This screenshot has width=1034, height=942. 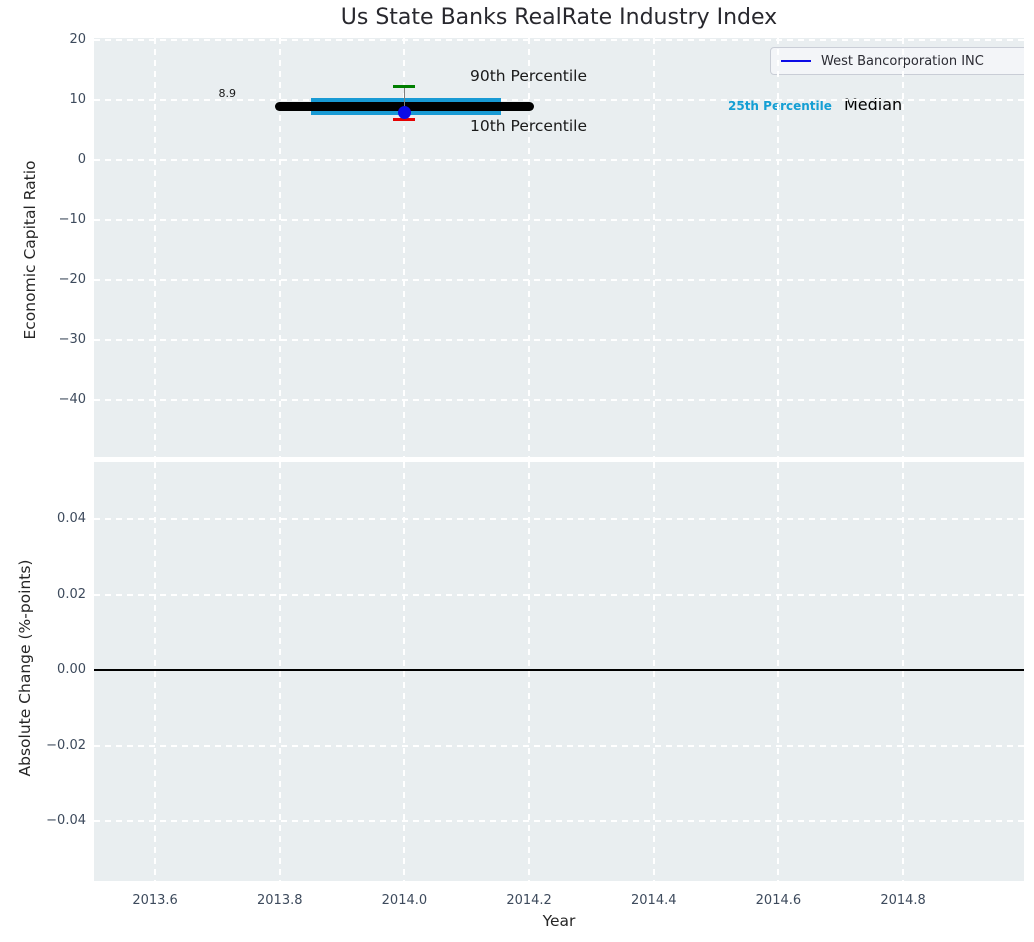 What do you see at coordinates (873, 104) in the screenshot?
I see `annotation-median: Median` at bounding box center [873, 104].